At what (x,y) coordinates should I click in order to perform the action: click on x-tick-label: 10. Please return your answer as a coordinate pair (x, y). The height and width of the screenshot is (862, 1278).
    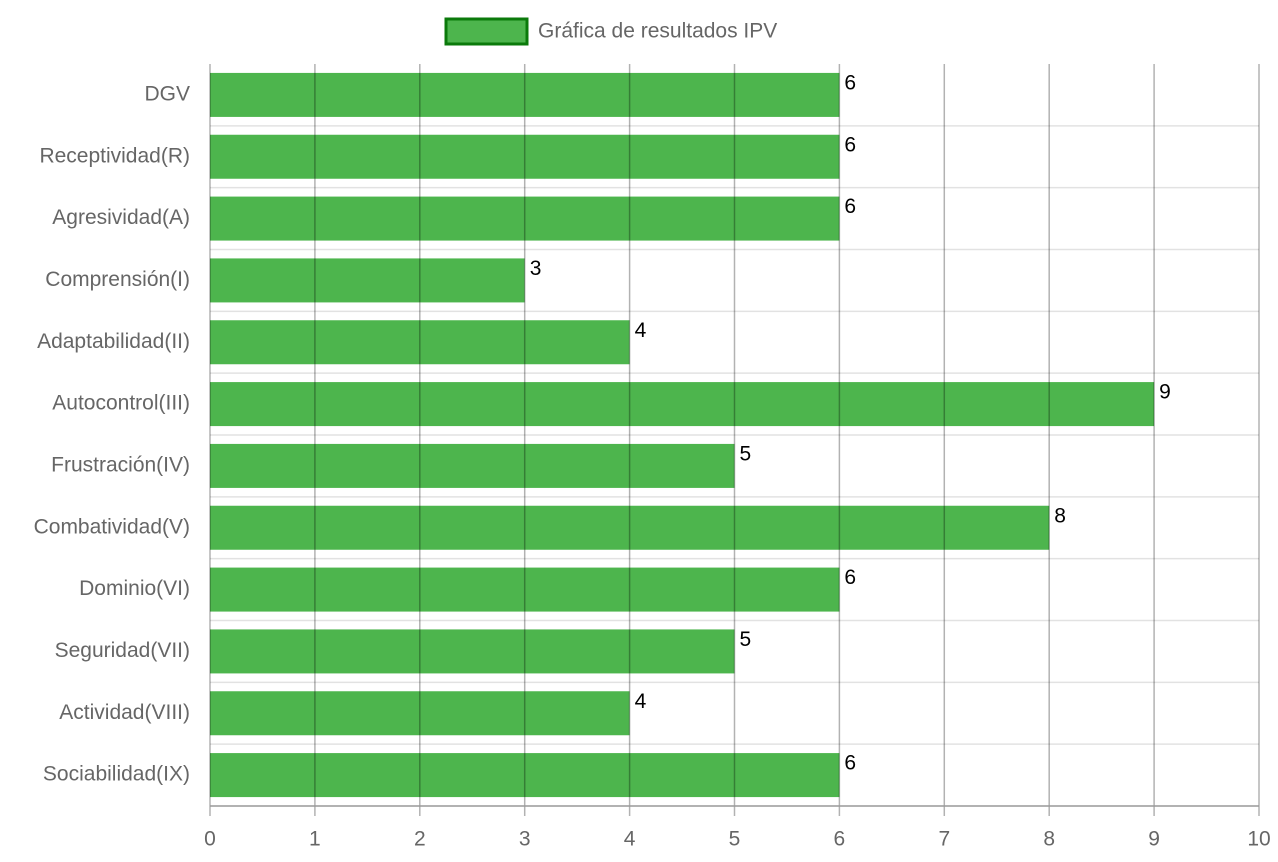
    Looking at the image, I should click on (1258, 839).